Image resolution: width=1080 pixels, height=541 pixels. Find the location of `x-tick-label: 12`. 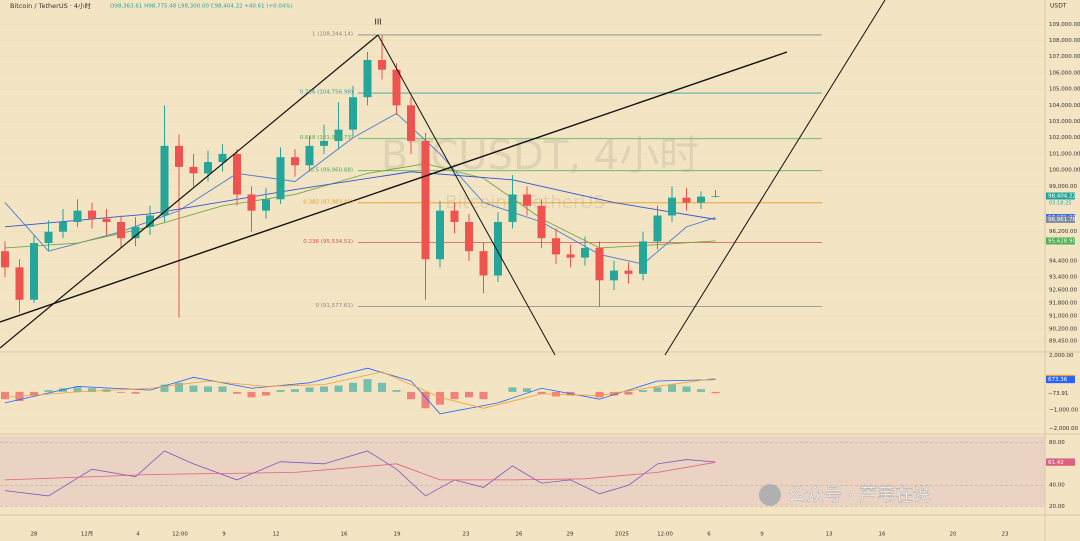

x-tick-label: 12 is located at coordinates (276, 535).